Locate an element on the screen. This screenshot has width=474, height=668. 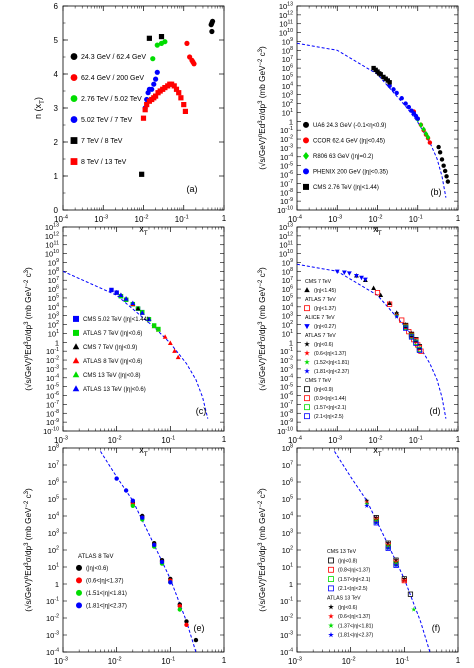
y-tick-label: 1 is located at coordinates (291, 342).